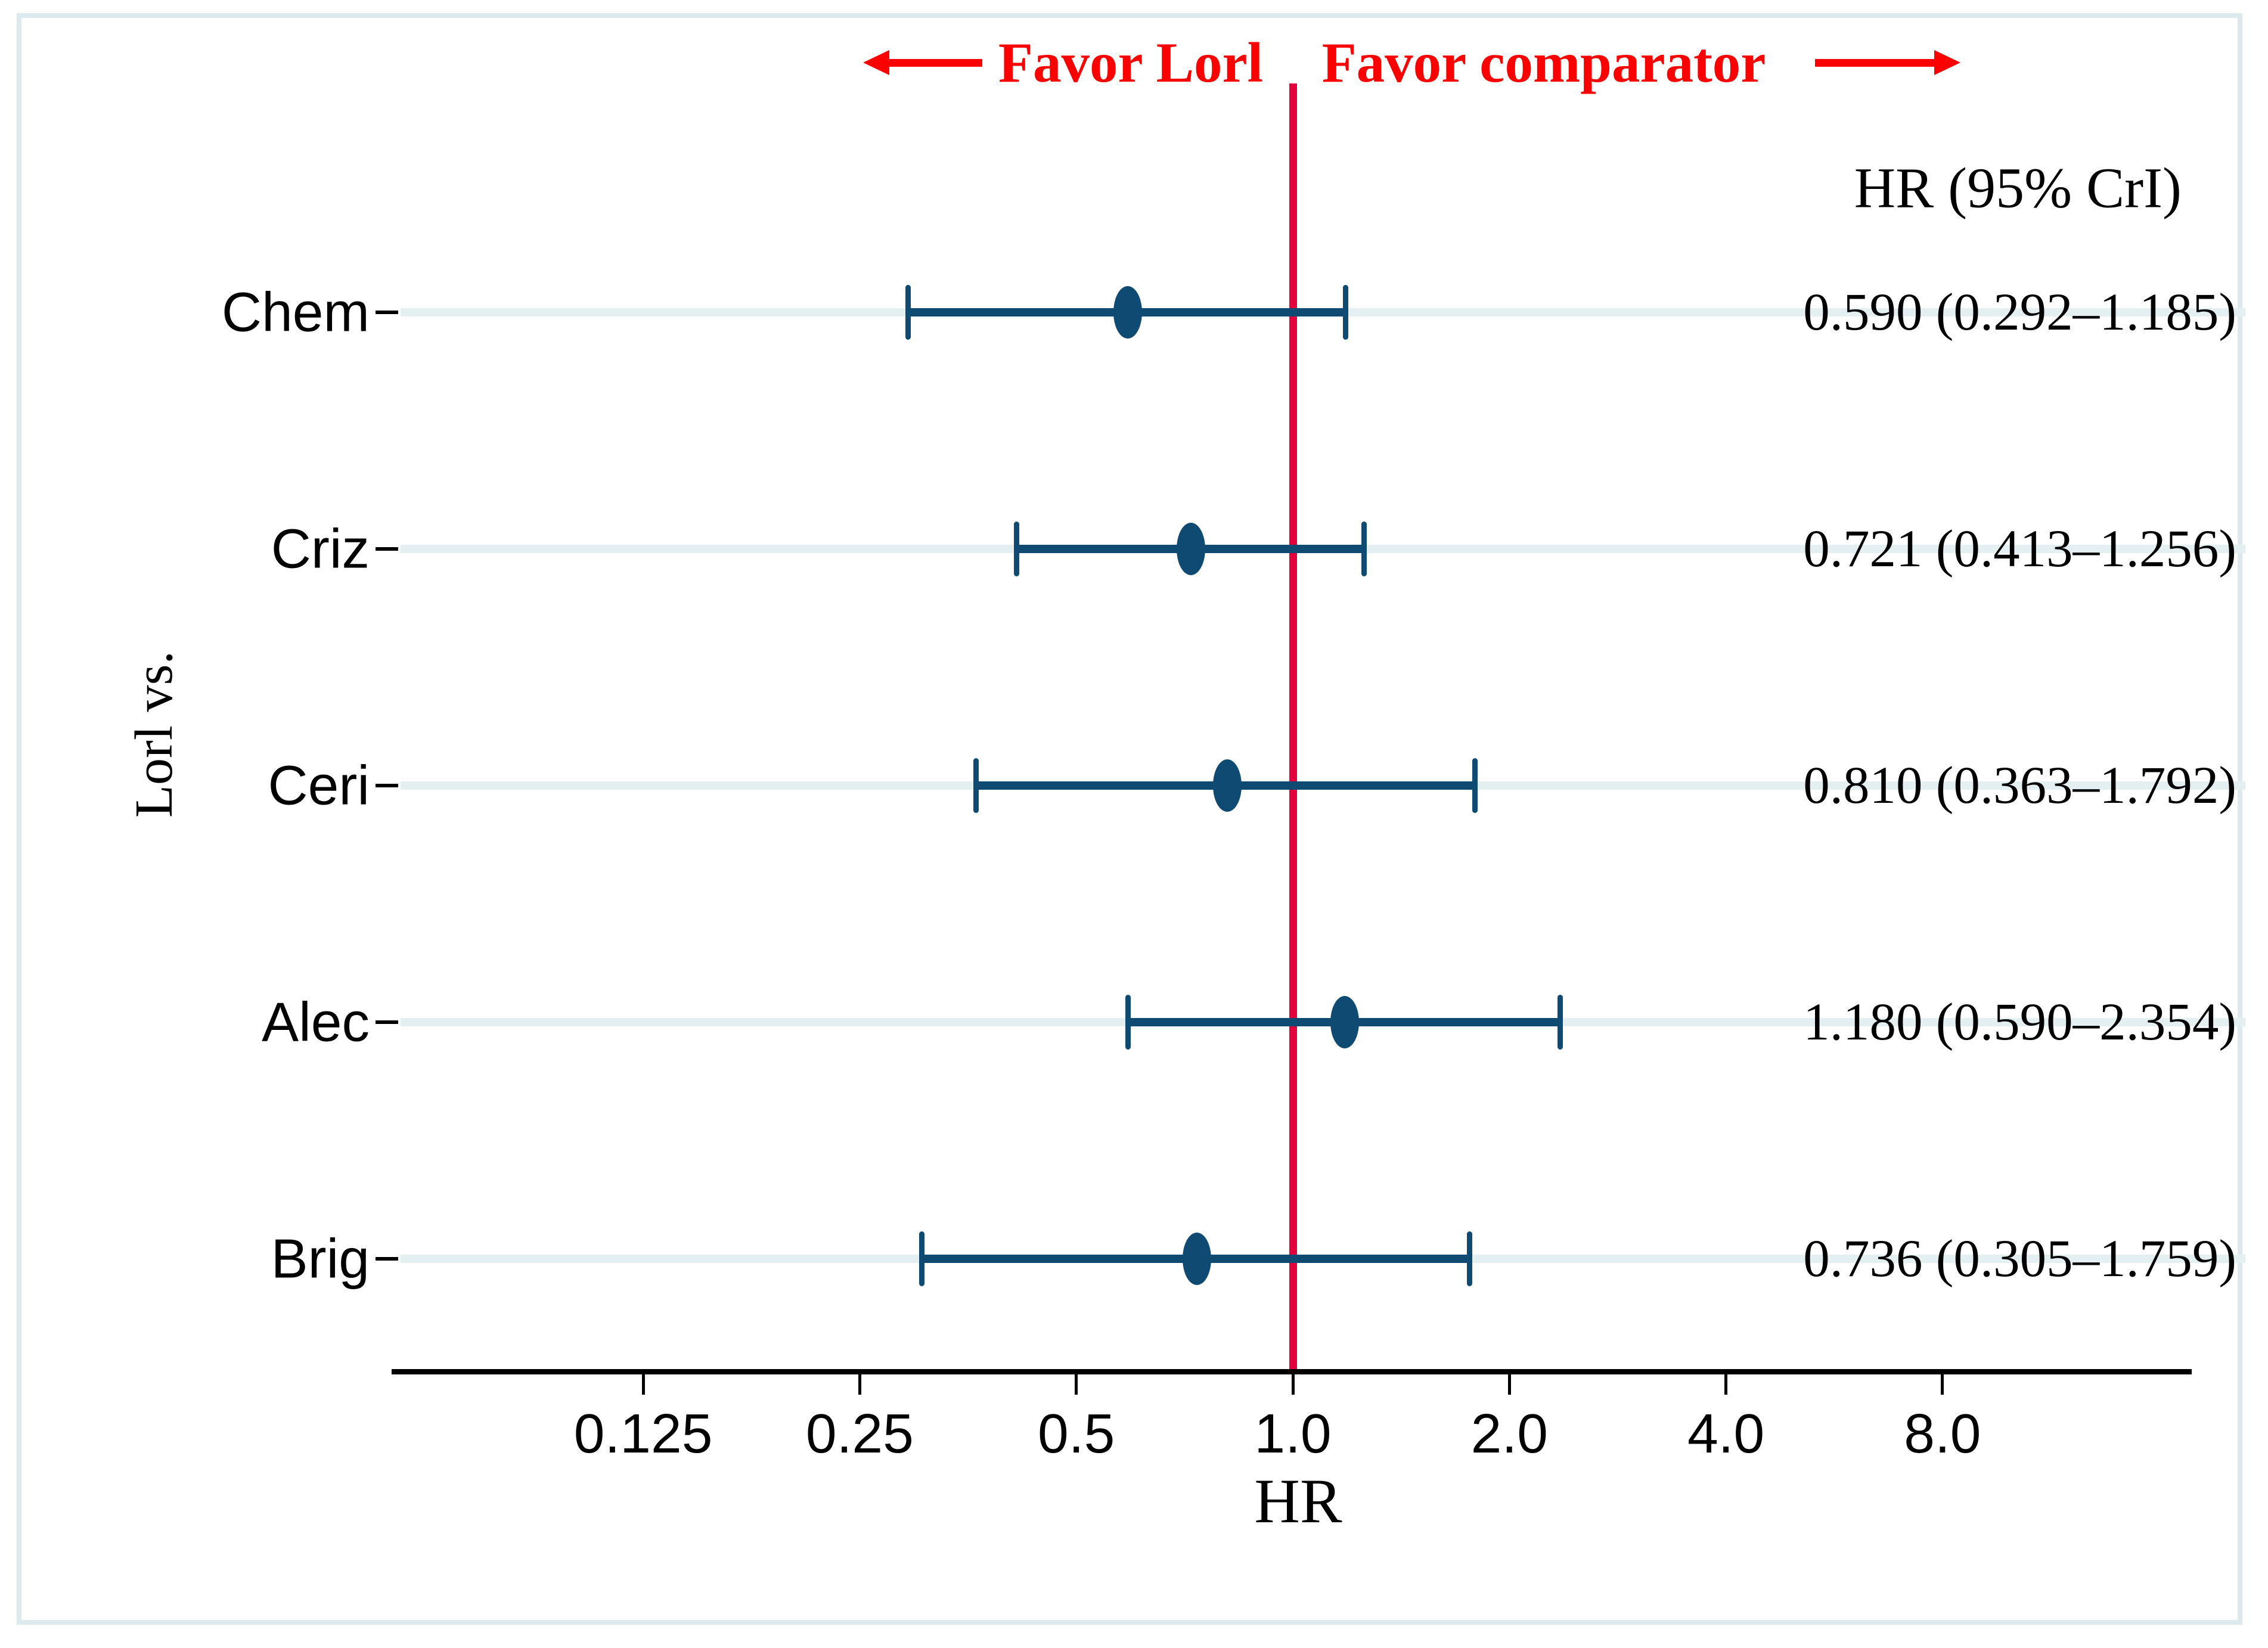 Image resolution: width=2268 pixels, height=1648 pixels. Describe the element at coordinates (2019, 313) in the screenshot. I see `hr-ci-value: 0.590 (0.292–1.185)` at that location.